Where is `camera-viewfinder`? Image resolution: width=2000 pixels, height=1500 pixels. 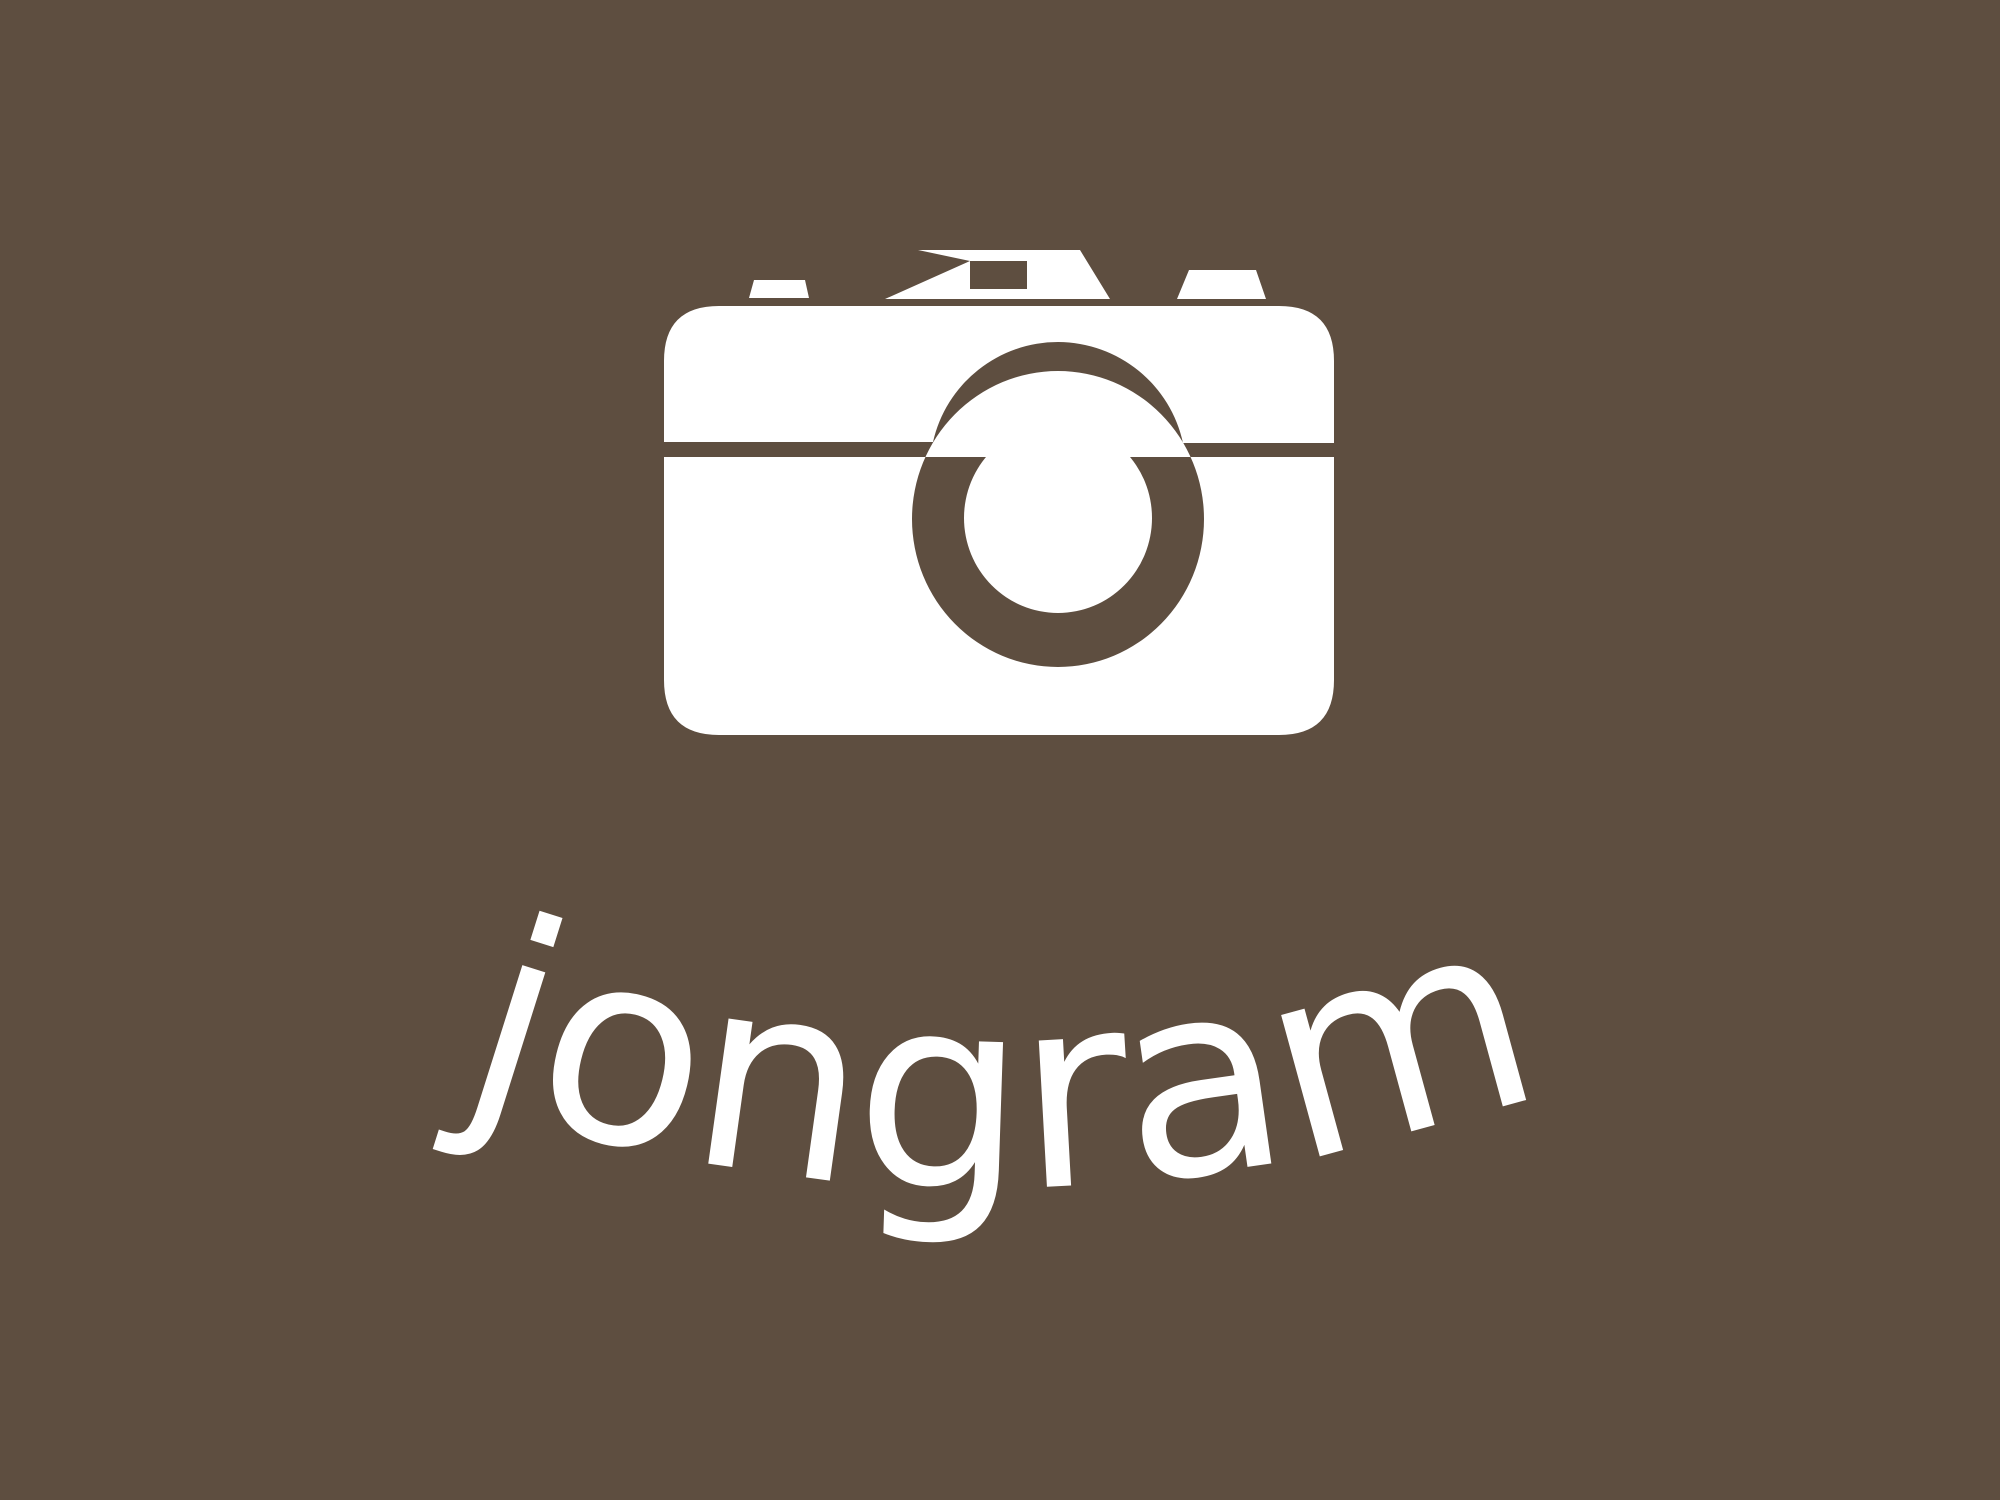
camera-viewfinder is located at coordinates (997, 274).